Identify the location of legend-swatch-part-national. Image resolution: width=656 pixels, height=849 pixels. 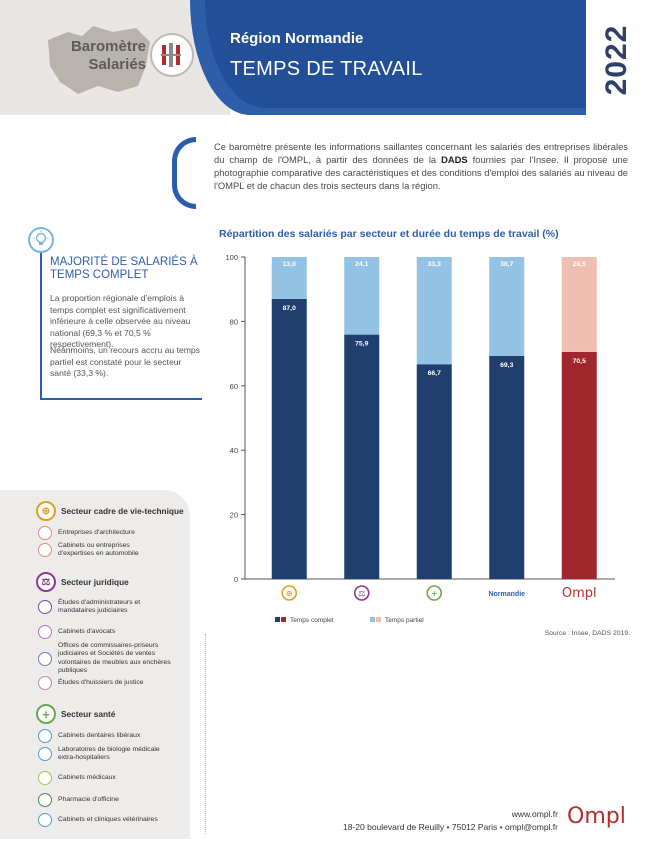
(378, 619).